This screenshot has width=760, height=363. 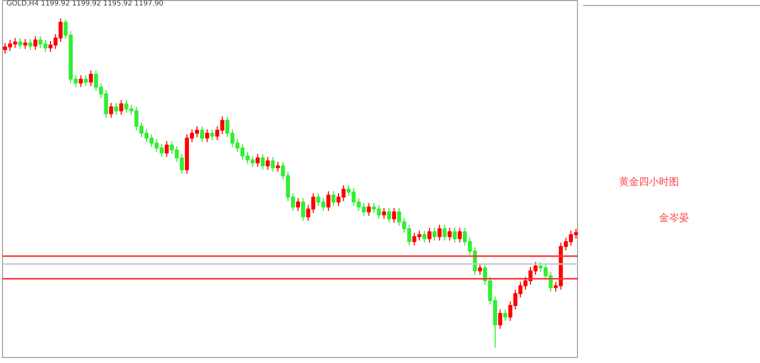 What do you see at coordinates (674, 219) in the screenshot?
I see `text: 金岑晏` at bounding box center [674, 219].